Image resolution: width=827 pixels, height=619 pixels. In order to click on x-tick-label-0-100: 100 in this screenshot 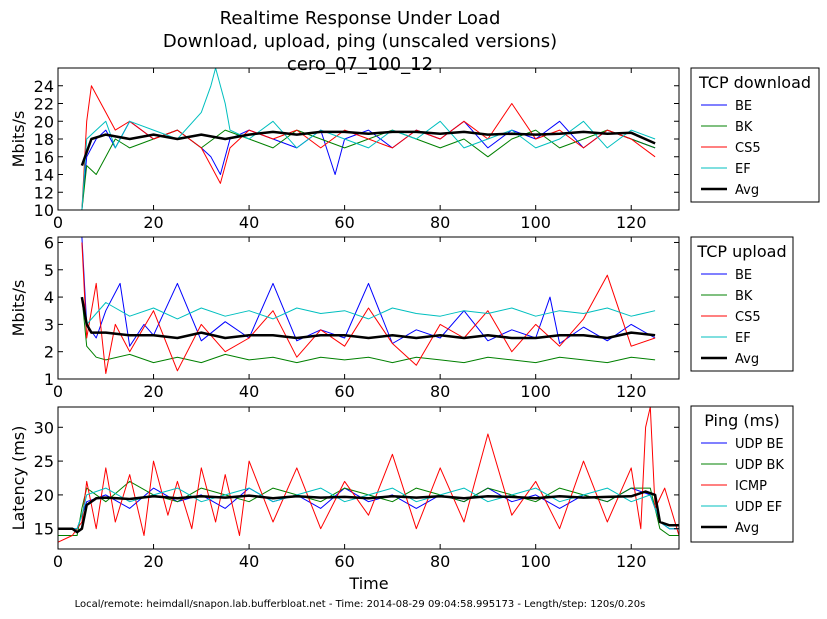, I will do `click(535, 222)`.